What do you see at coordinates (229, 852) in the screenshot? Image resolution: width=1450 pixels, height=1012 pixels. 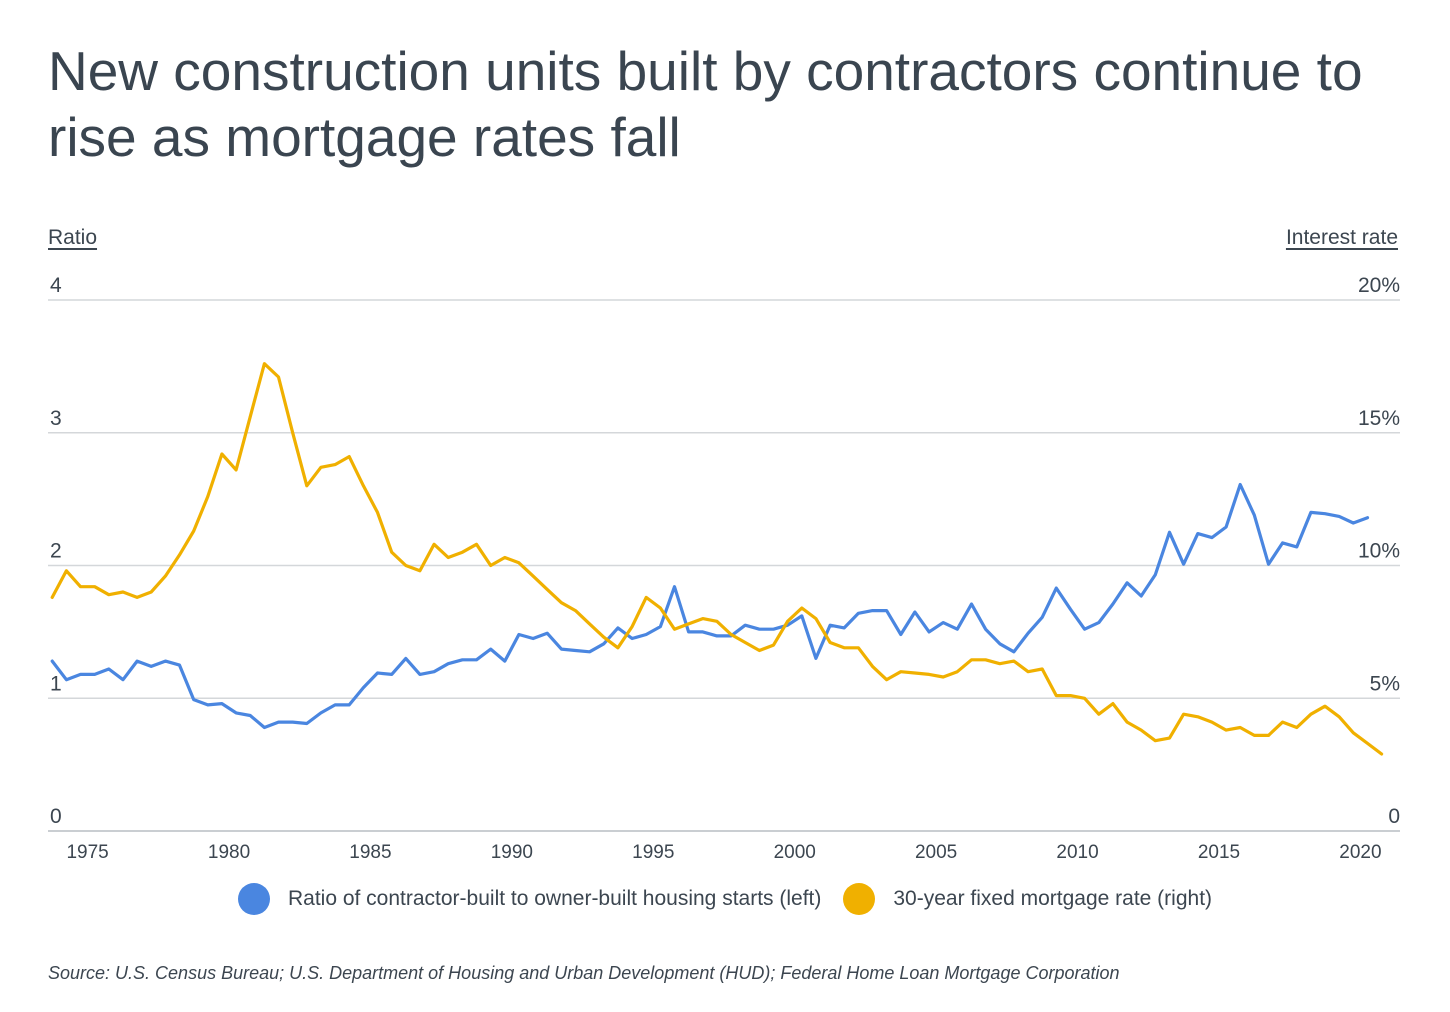 I see `x-tick-label: 1980` at bounding box center [229, 852].